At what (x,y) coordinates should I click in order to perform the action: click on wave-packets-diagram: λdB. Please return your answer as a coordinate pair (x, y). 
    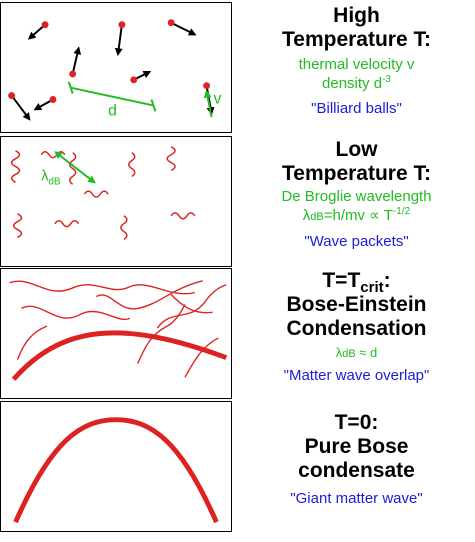
    Looking at the image, I should click on (103, 193).